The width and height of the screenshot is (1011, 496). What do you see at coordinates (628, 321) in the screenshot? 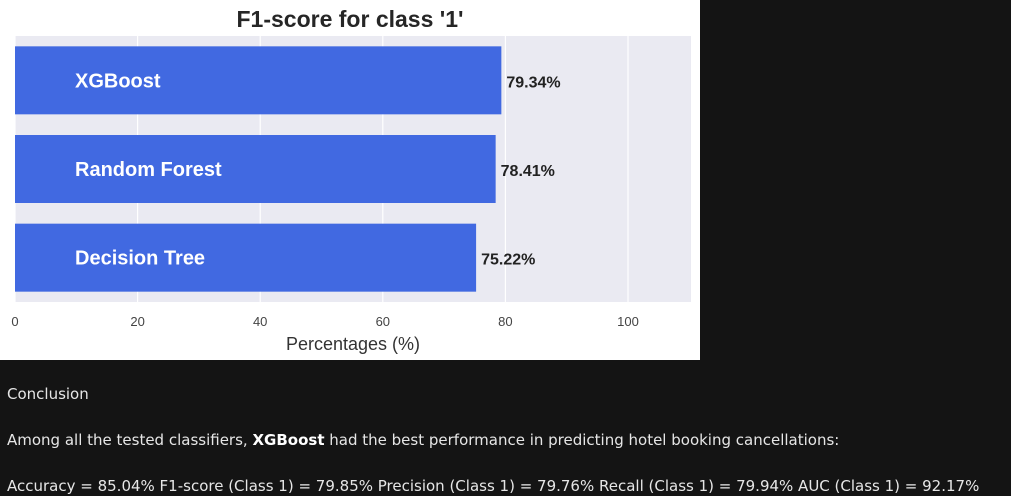
I see `x-tick-label-100: 100` at bounding box center [628, 321].